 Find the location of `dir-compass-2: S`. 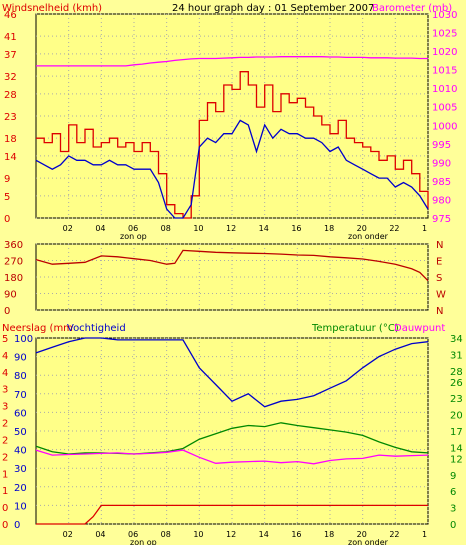

dir-compass-2: S is located at coordinates (439, 278).